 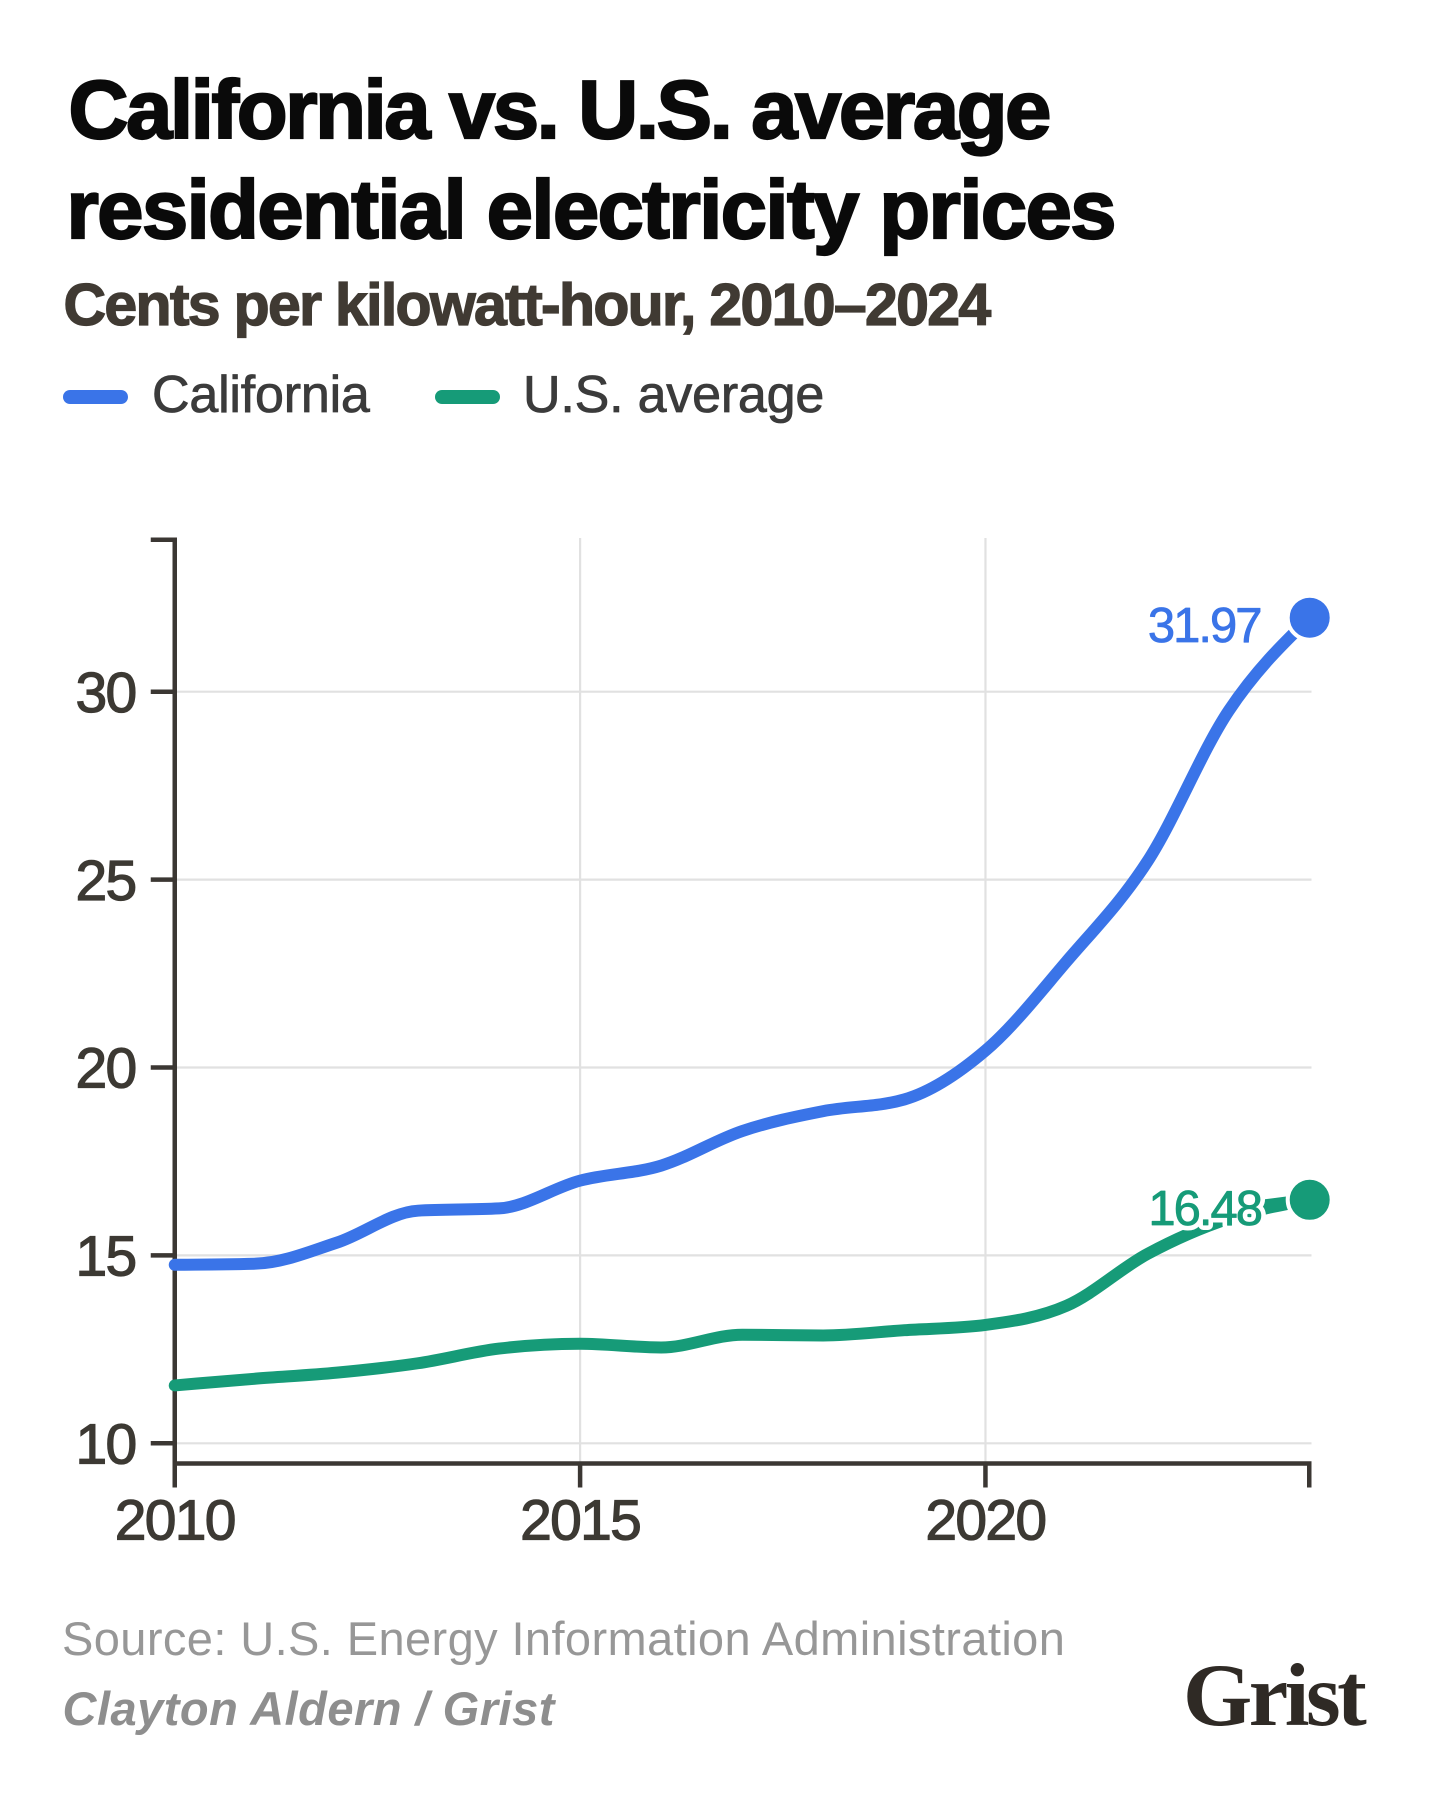 What do you see at coordinates (105, 693) in the screenshot?
I see `svg-text: 30` at bounding box center [105, 693].